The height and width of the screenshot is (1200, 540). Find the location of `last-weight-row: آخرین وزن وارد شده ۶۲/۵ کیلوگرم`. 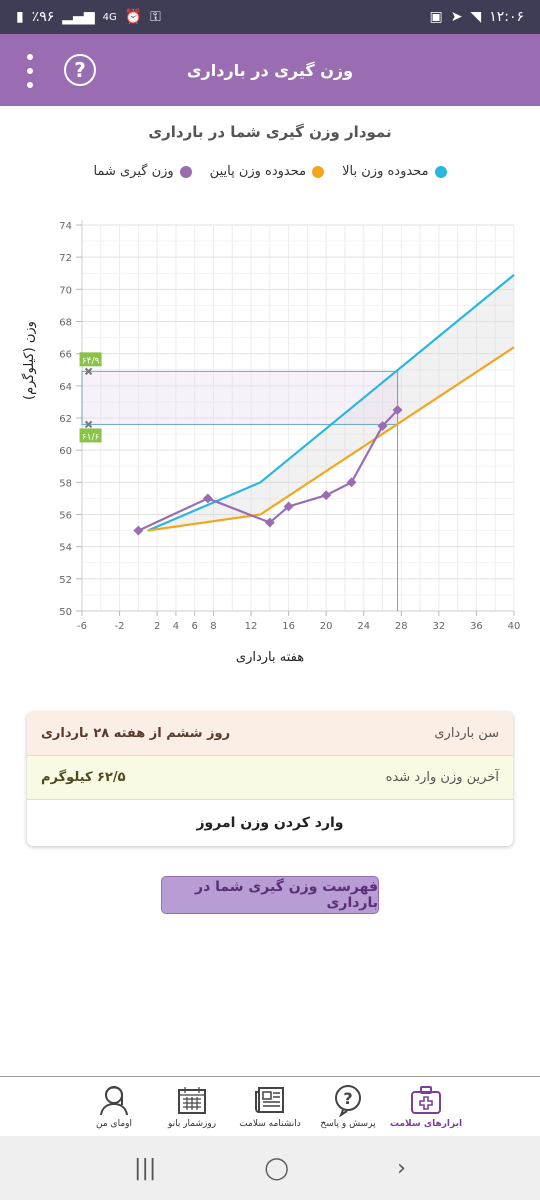

last-weight-row: آخرین وزن وارد شده ۶۲/۵ کیلوگرم is located at coordinates (270, 778).